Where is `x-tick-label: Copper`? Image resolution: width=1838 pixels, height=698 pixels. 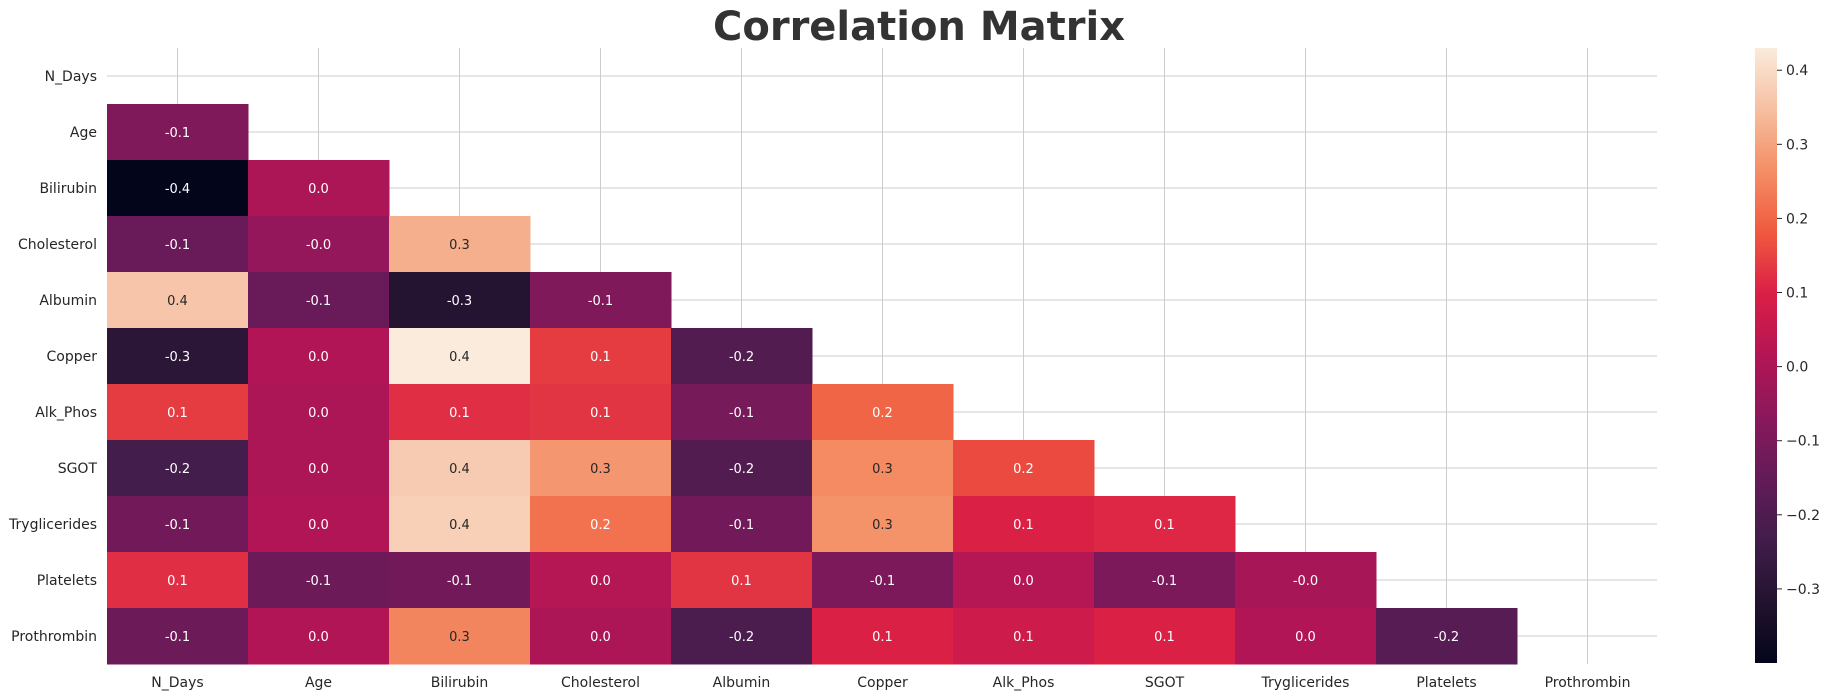
x-tick-label: Copper is located at coordinates (882, 683).